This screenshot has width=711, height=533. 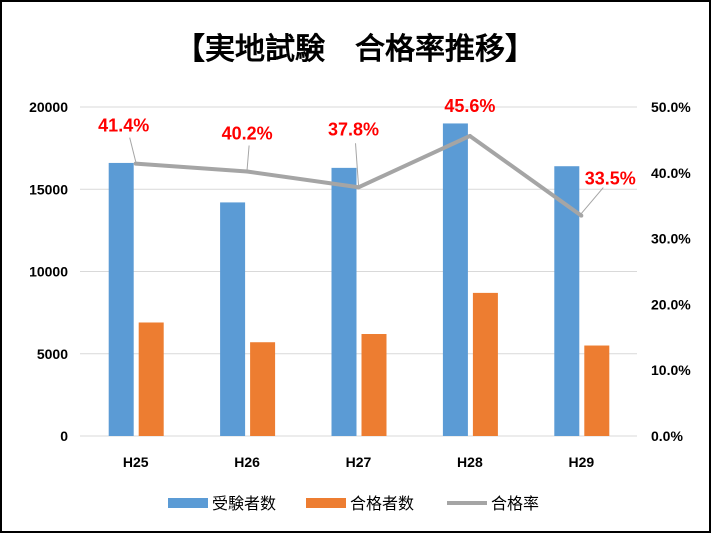 I want to click on right-tick-label: 10.0%, so click(x=671, y=370).